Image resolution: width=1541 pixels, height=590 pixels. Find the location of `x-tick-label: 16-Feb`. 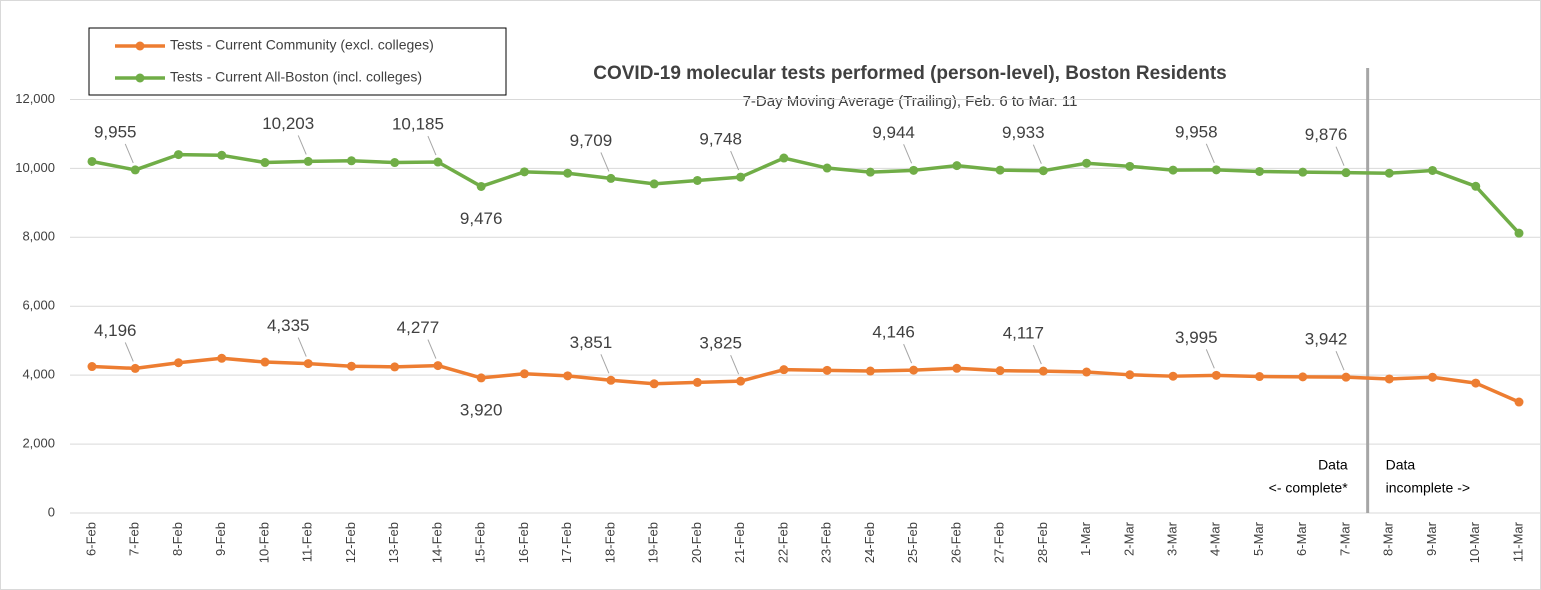

x-tick-label: 16-Feb is located at coordinates (523, 542).